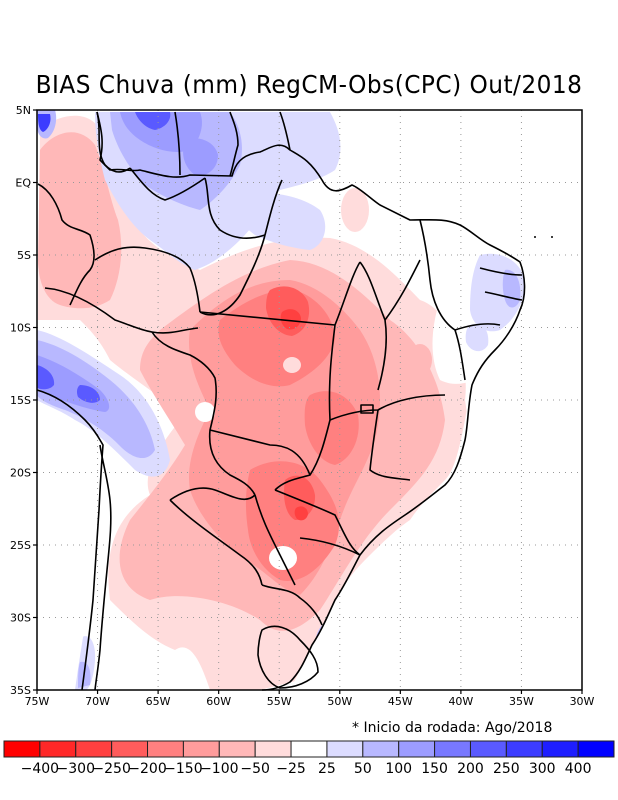 Image resolution: width=618 pixels, height=800 pixels. What do you see at coordinates (292, 365) in the screenshot?
I see `contour-pink-hole` at bounding box center [292, 365].